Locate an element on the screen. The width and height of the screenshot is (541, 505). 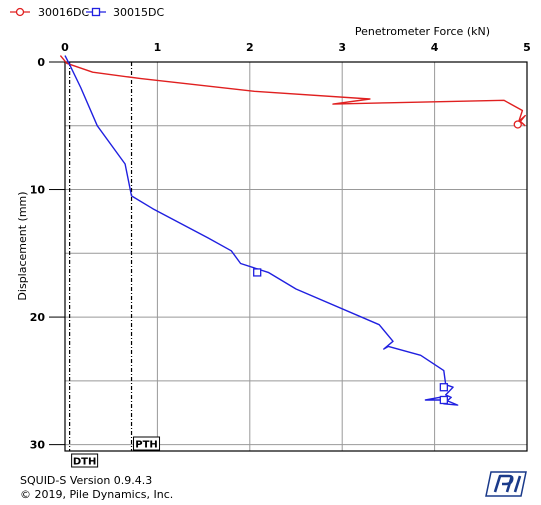
y-tick-label-2: 20 is located at coordinates (38, 317).